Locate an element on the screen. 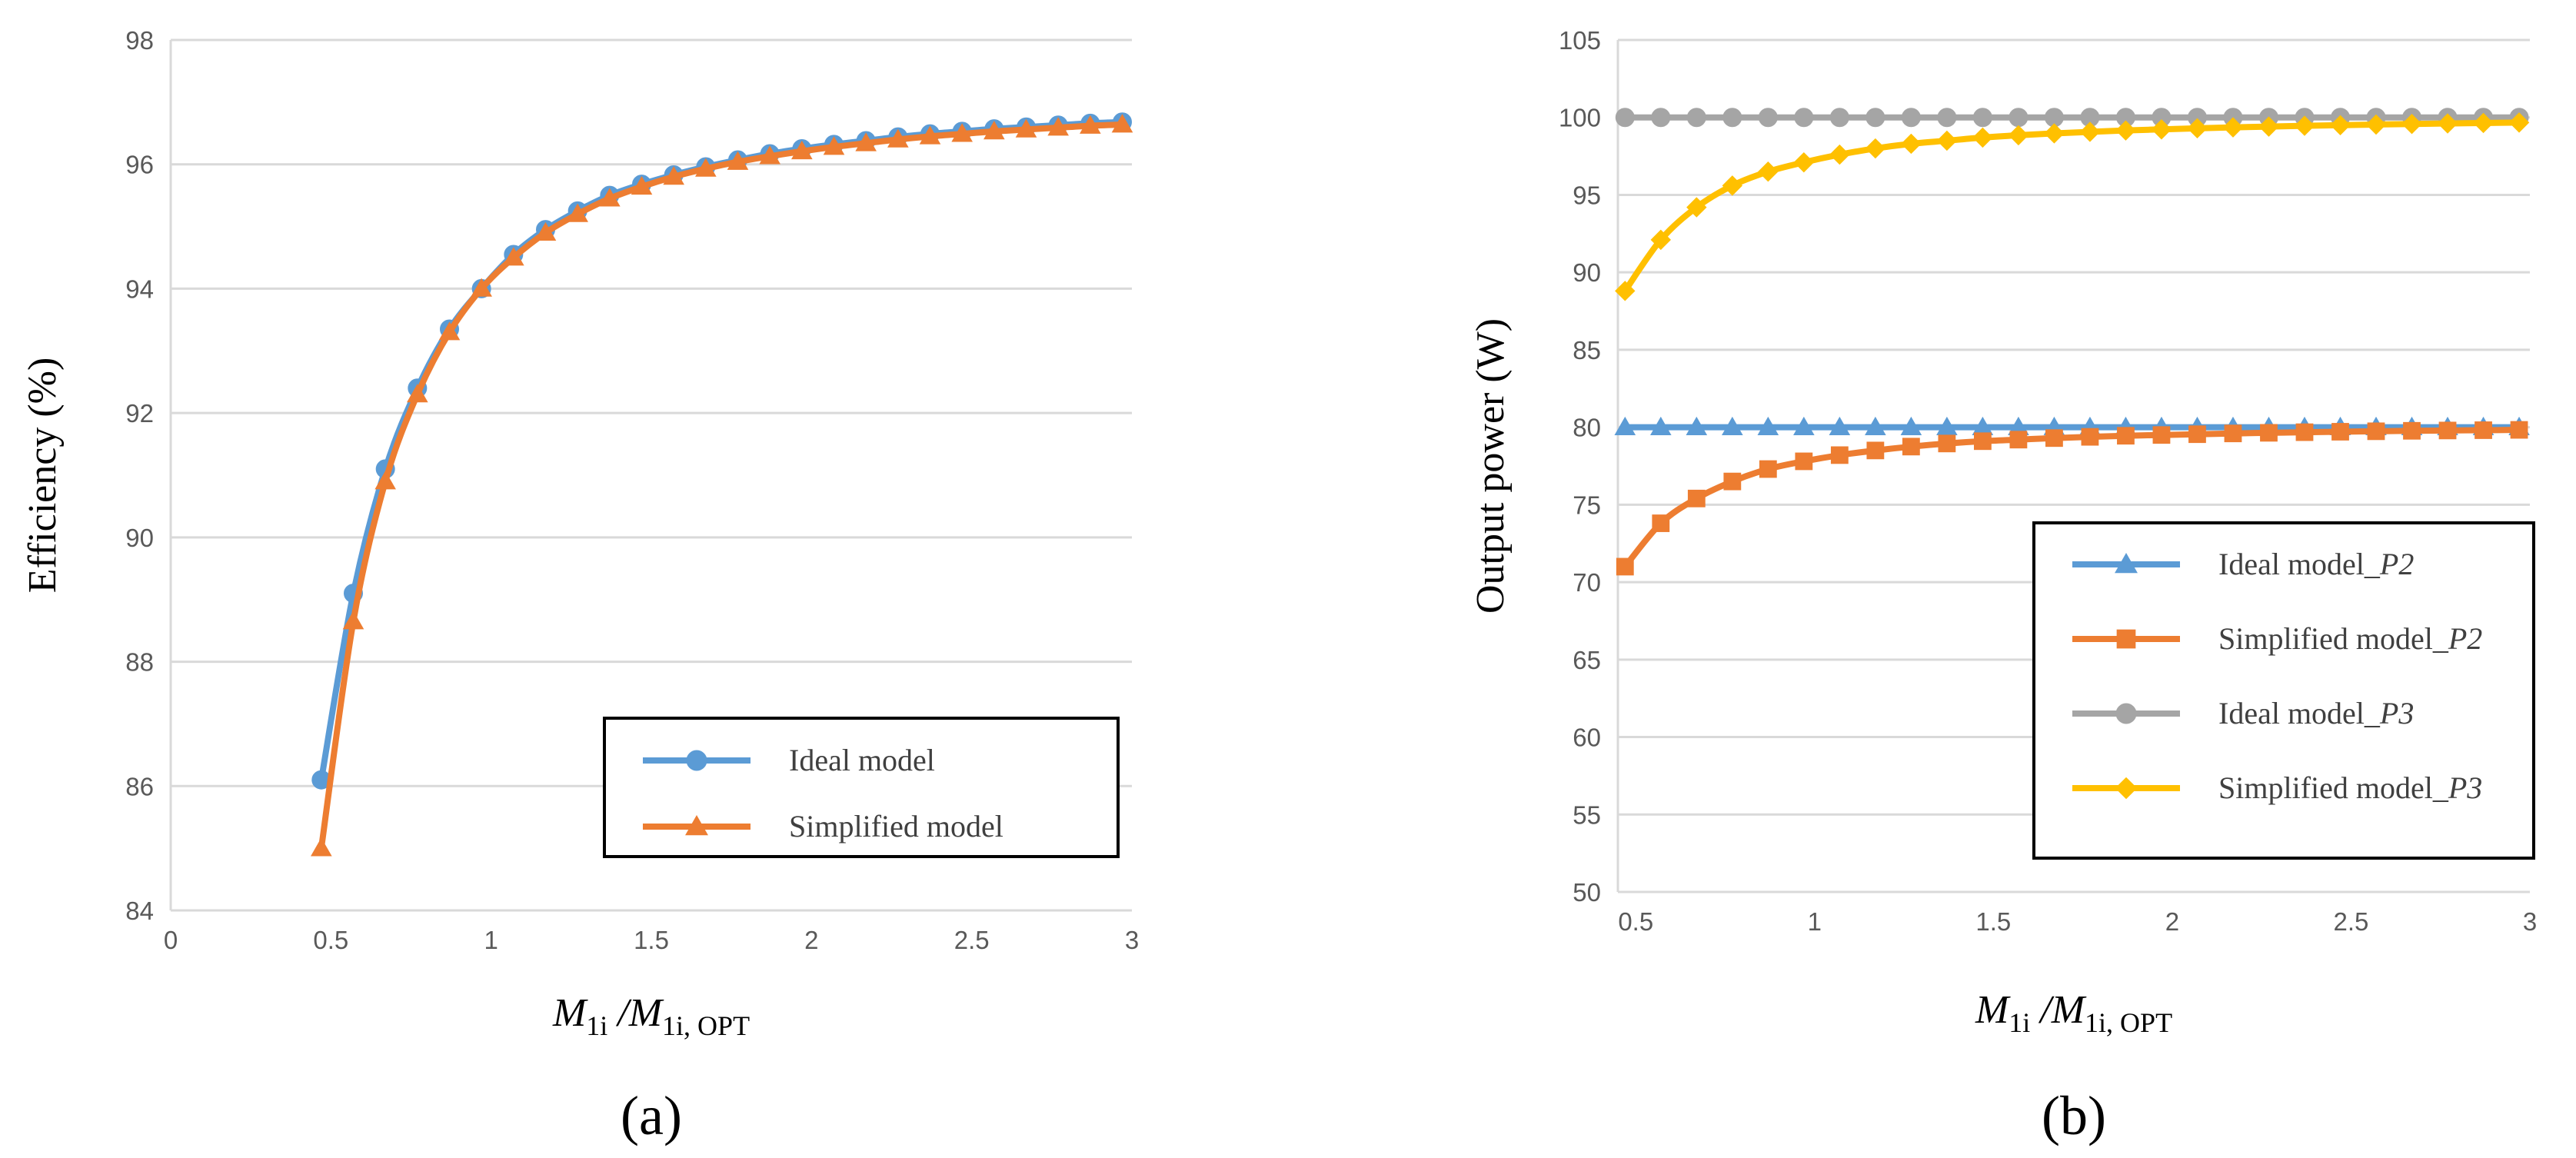 The width and height of the screenshot is (2576, 1158). x-tick-label: 2.5 is located at coordinates (2351, 921).